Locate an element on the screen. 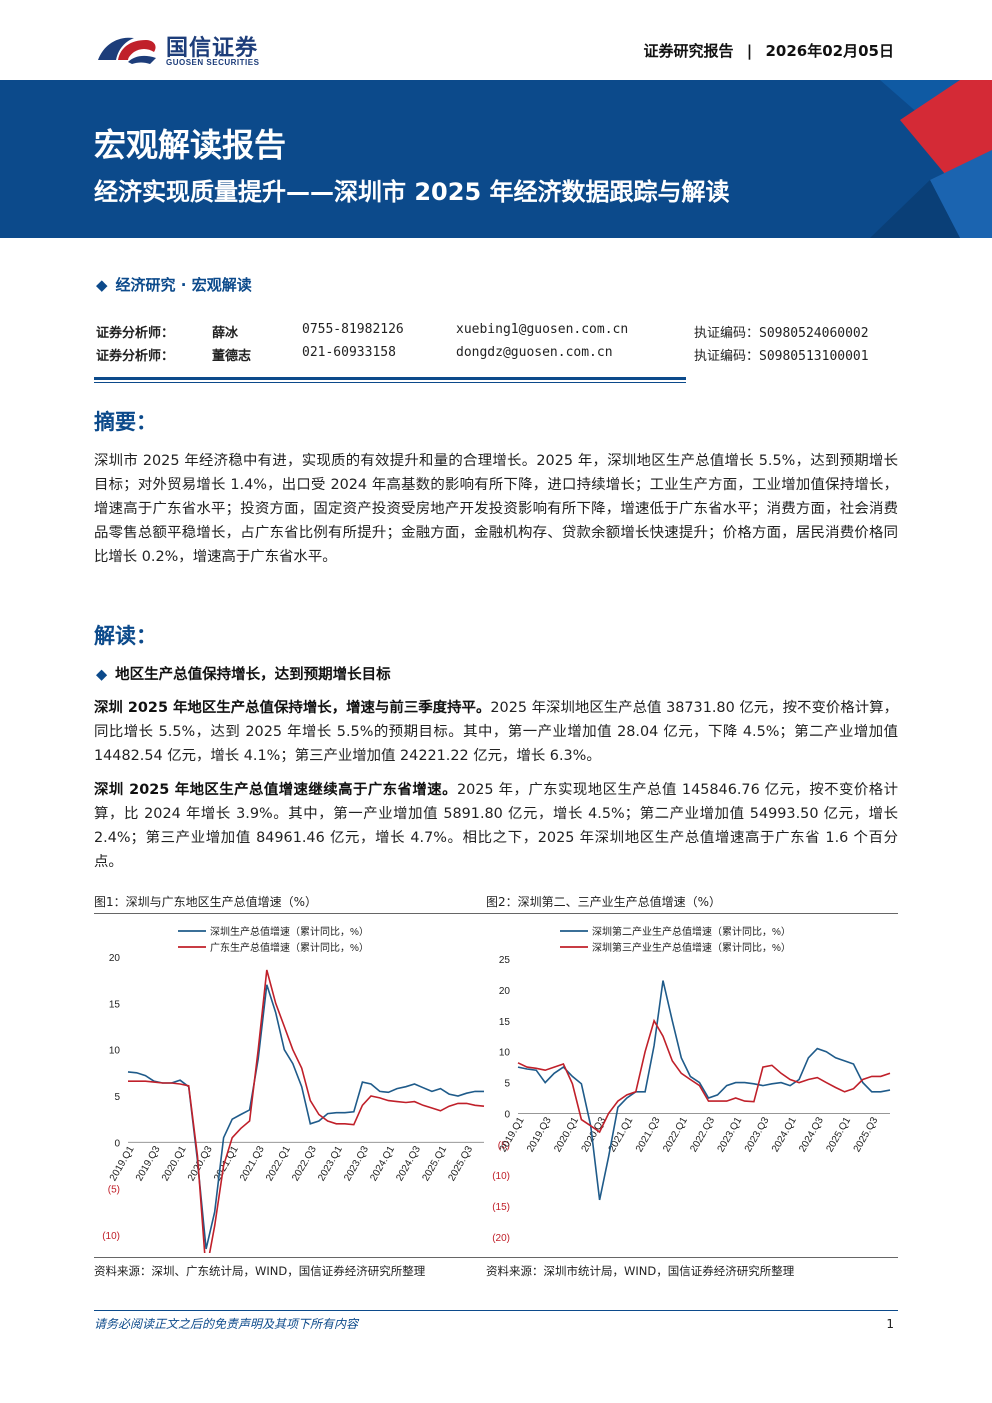 Image resolution: width=992 pixels, height=1403 pixels. figure-1-source: 资料来源：深圳、广东统计局，WIND，国信证券经济研究所整理 is located at coordinates (260, 1271).